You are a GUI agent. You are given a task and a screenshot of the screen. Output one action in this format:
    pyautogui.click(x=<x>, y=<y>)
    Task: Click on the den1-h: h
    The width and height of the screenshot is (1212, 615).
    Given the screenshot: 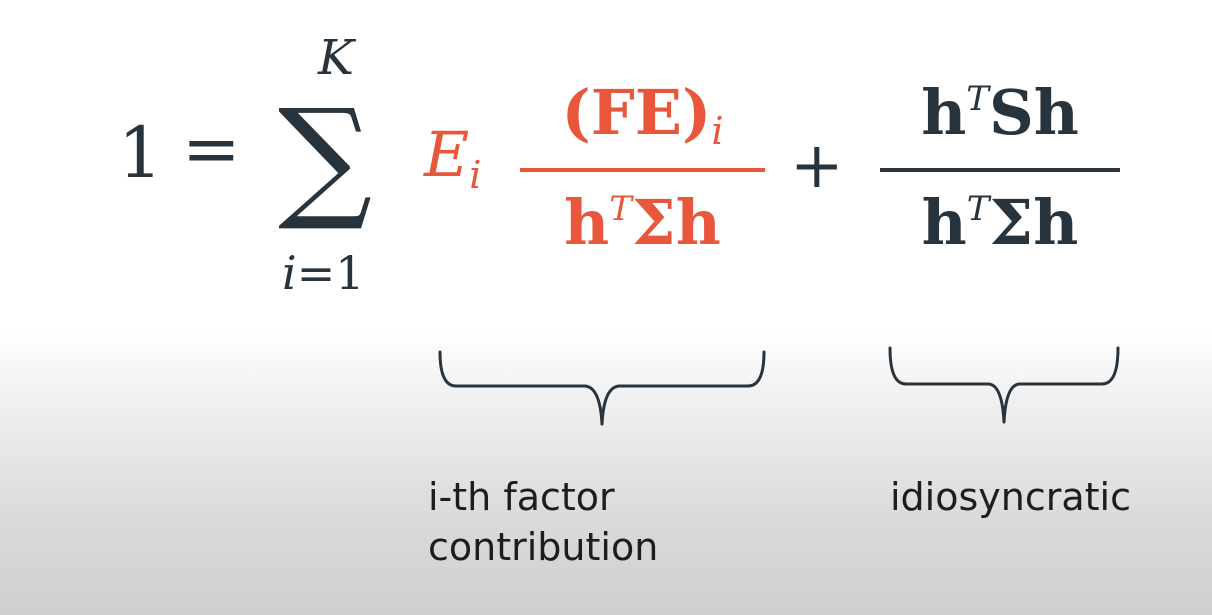 What is the action you would take?
    pyautogui.click(x=587, y=222)
    